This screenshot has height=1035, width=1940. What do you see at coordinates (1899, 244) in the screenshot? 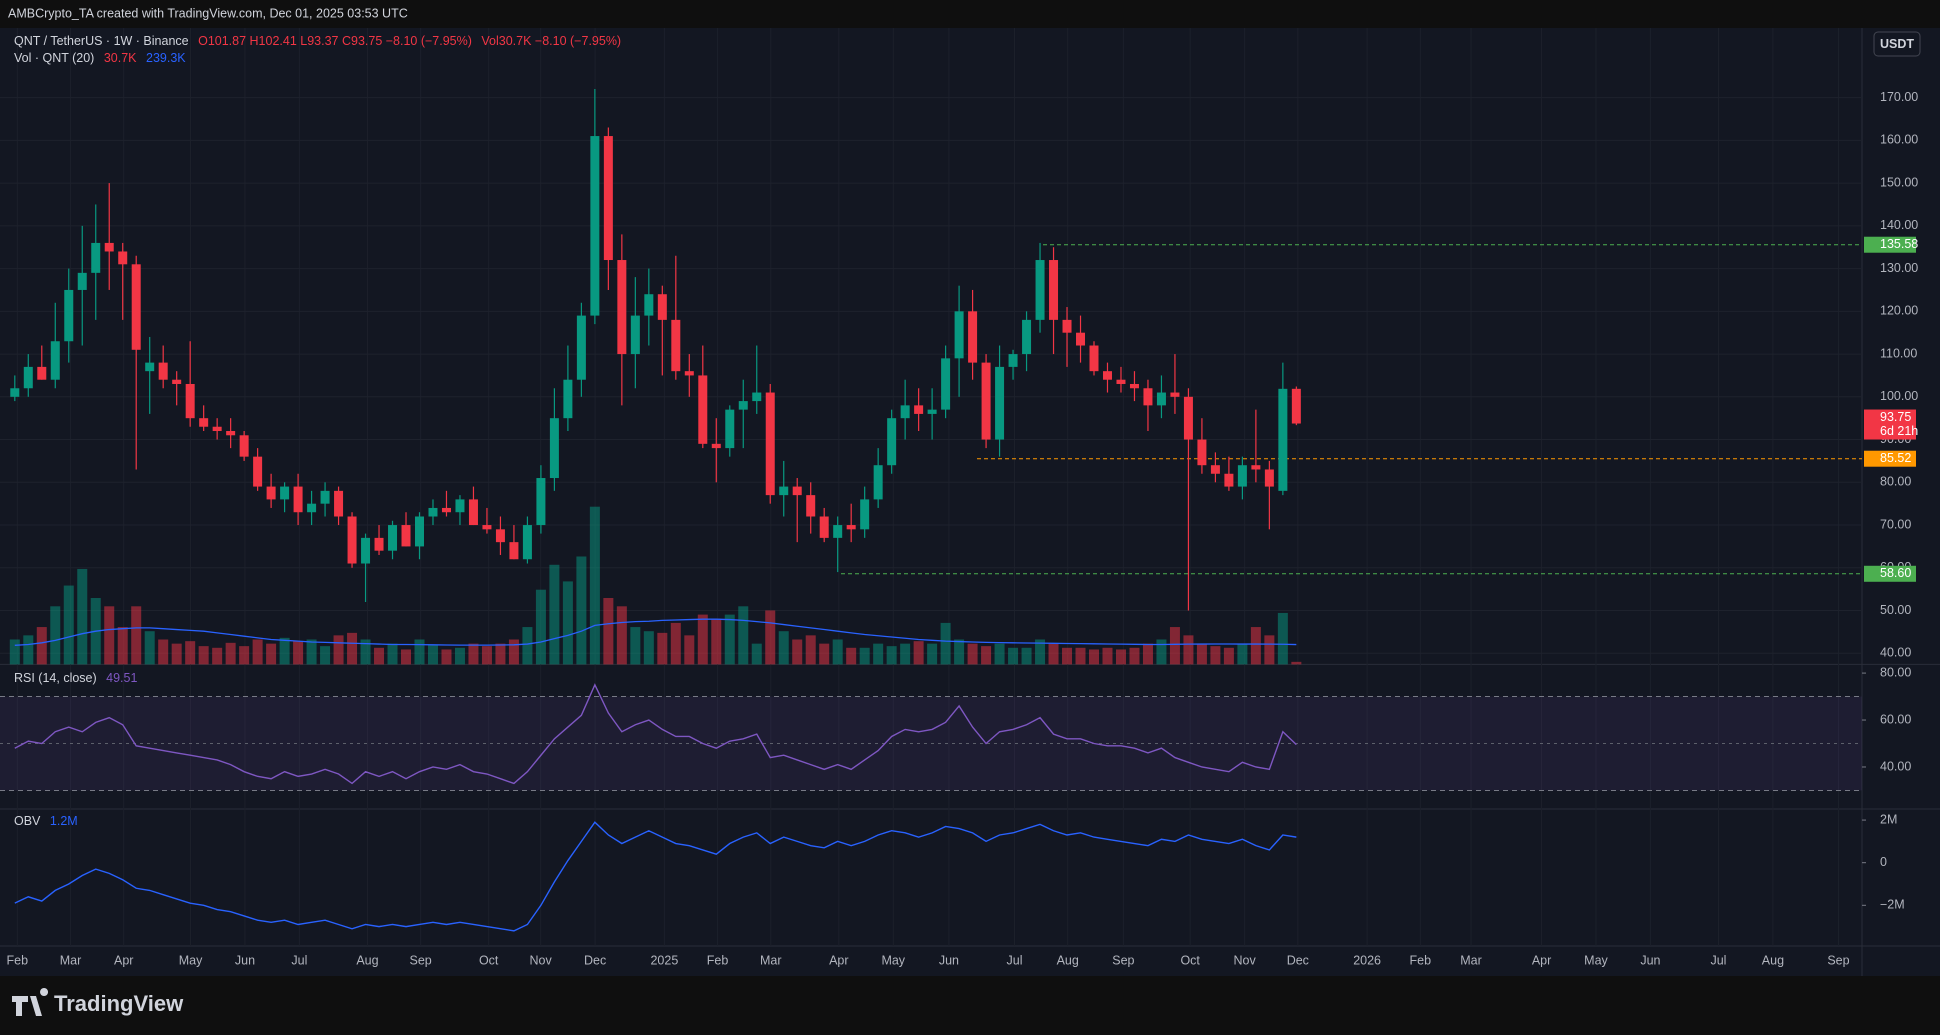
I see `level-label: 135.58` at bounding box center [1899, 244].